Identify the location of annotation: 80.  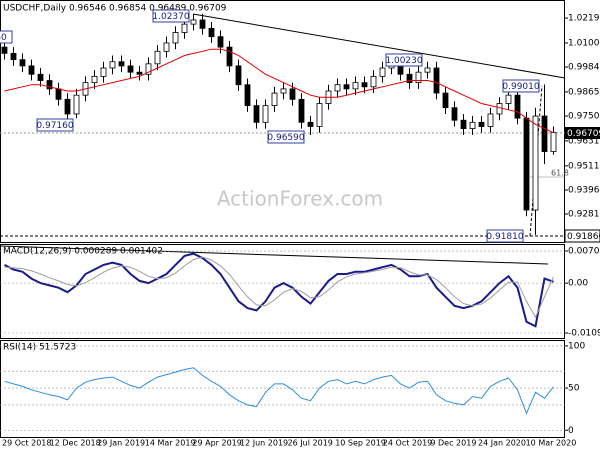
(3, 38).